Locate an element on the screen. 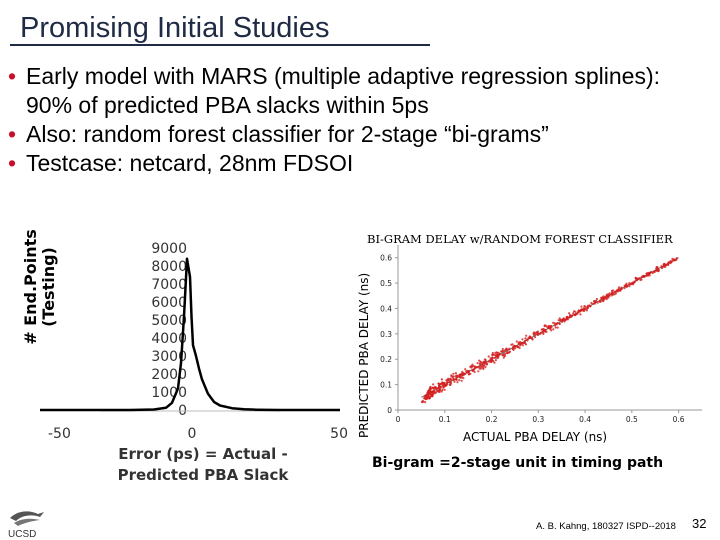  page-number: 32 is located at coordinates (699, 523).